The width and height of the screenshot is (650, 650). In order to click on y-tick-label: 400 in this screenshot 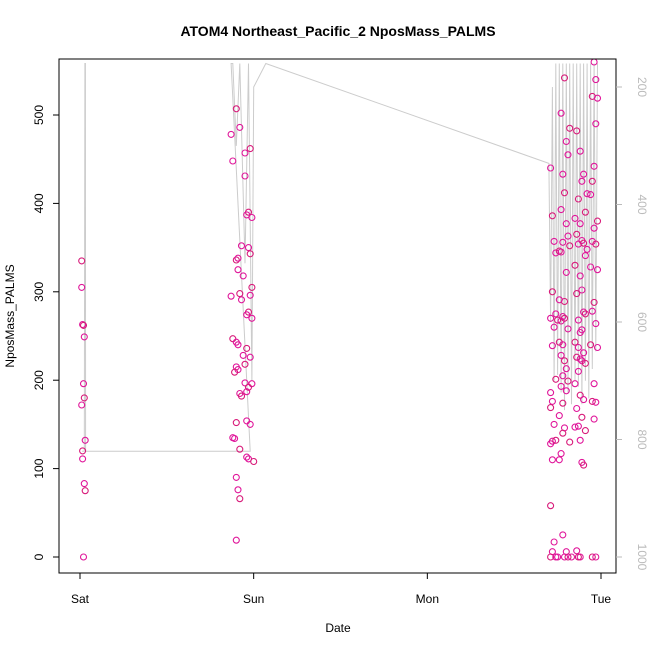, I will do `click(39, 203)`.